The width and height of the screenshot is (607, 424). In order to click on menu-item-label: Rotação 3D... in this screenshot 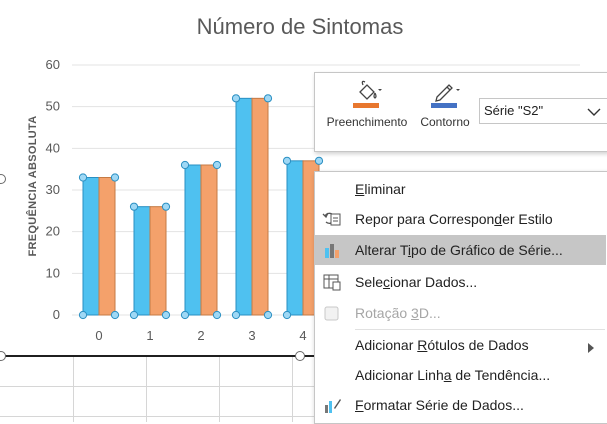, I will do `click(398, 313)`.